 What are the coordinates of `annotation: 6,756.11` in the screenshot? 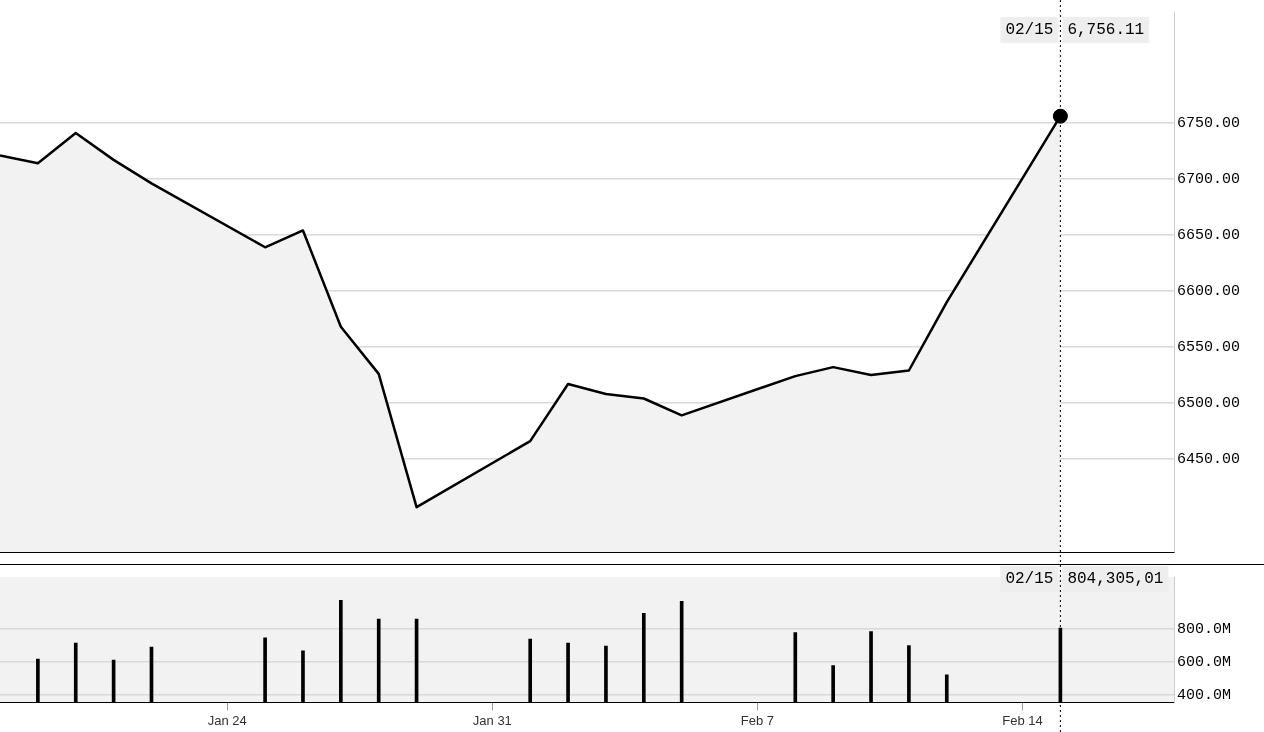 It's located at (1106, 30).